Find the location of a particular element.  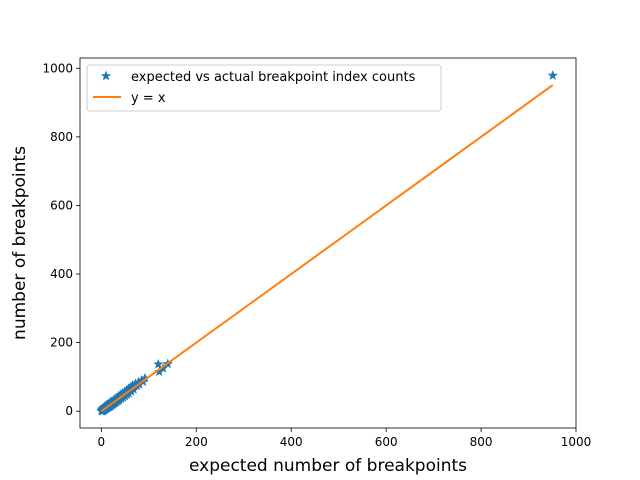

x-axis: 0 200 400 600 800 1000 is located at coordinates (345, 438).